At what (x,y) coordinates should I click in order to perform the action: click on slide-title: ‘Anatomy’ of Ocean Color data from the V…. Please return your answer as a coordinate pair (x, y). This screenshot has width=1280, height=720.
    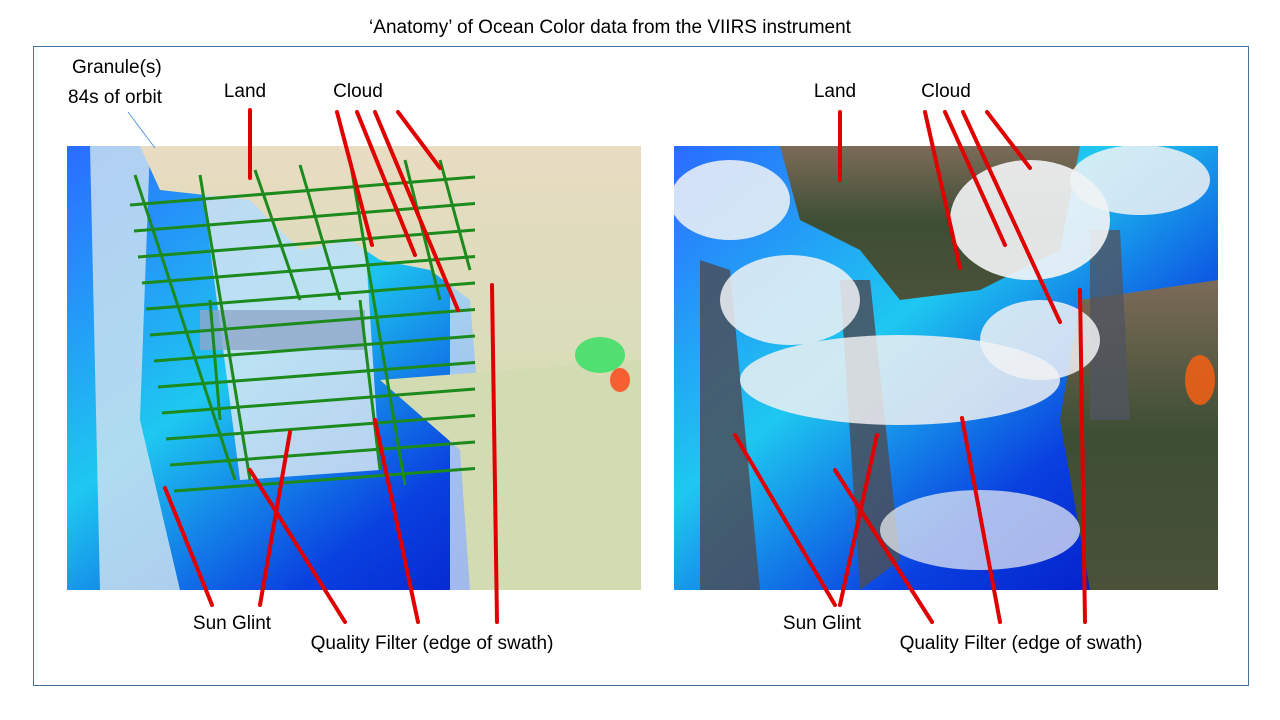
    Looking at the image, I should click on (610, 27).